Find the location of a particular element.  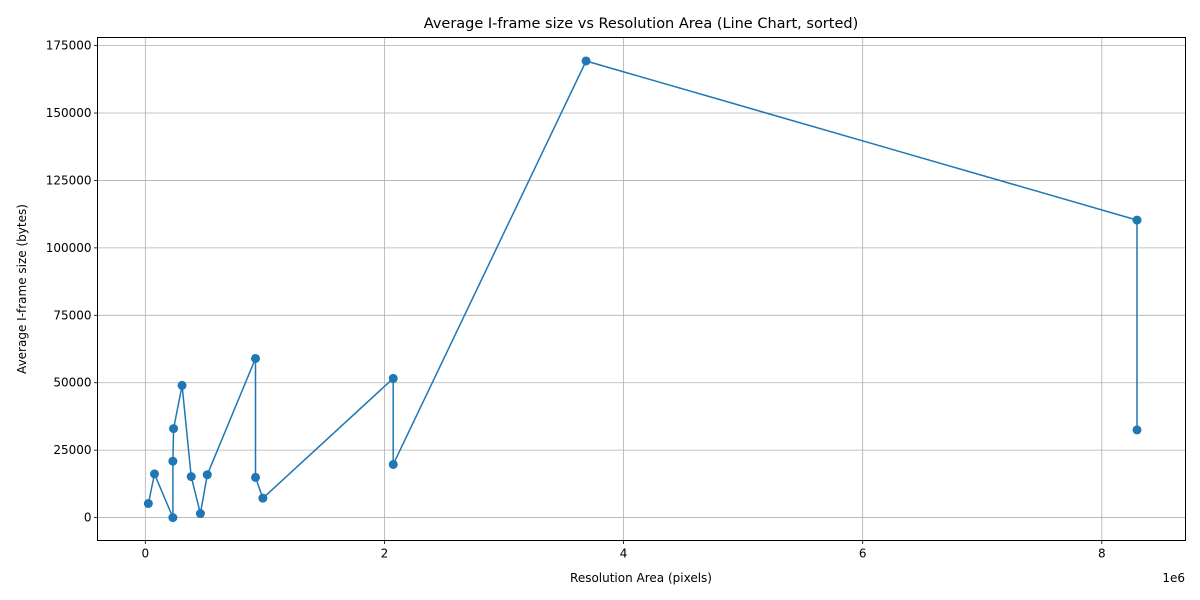

y-tick-label: 125000 is located at coordinates (69, 180).